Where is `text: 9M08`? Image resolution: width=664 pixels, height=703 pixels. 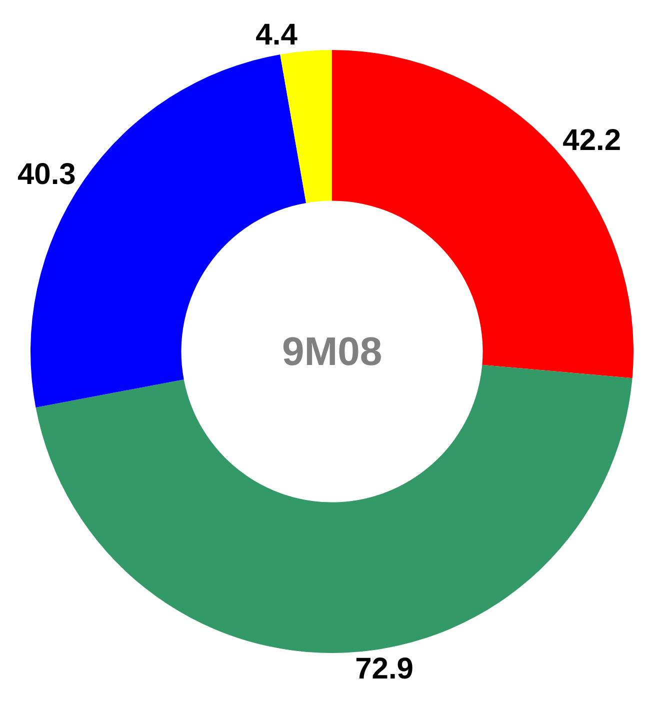
text: 9M08 is located at coordinates (332, 352).